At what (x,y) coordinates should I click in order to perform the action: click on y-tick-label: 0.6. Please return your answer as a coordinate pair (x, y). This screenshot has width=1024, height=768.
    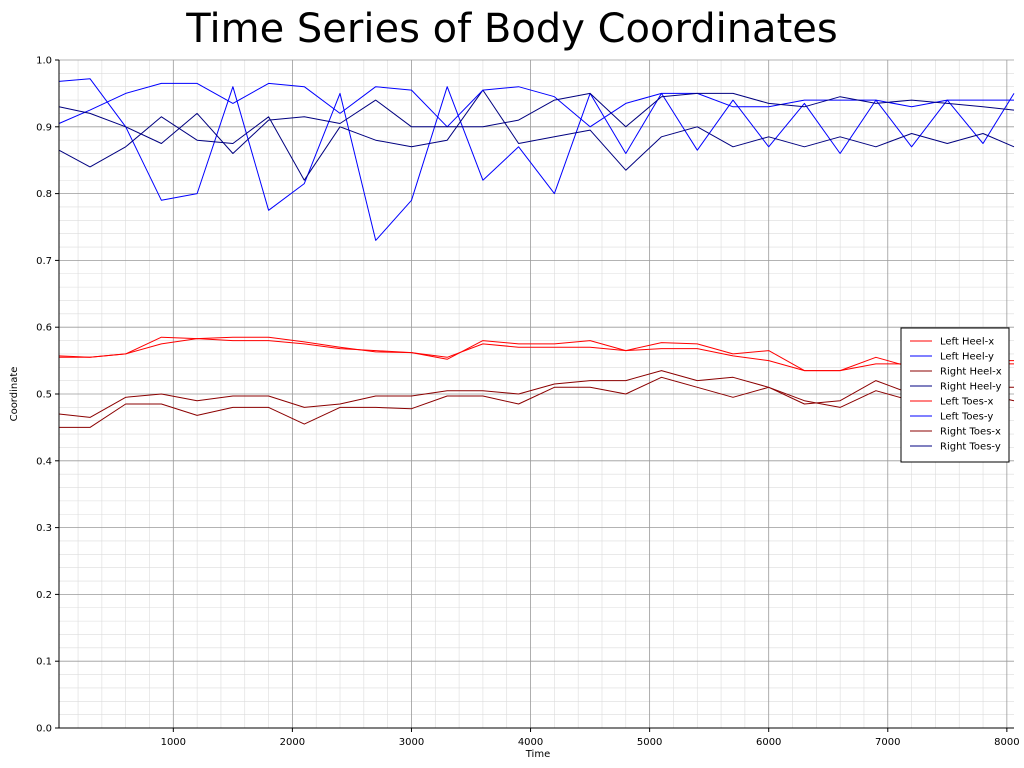
    Looking at the image, I should click on (44, 328).